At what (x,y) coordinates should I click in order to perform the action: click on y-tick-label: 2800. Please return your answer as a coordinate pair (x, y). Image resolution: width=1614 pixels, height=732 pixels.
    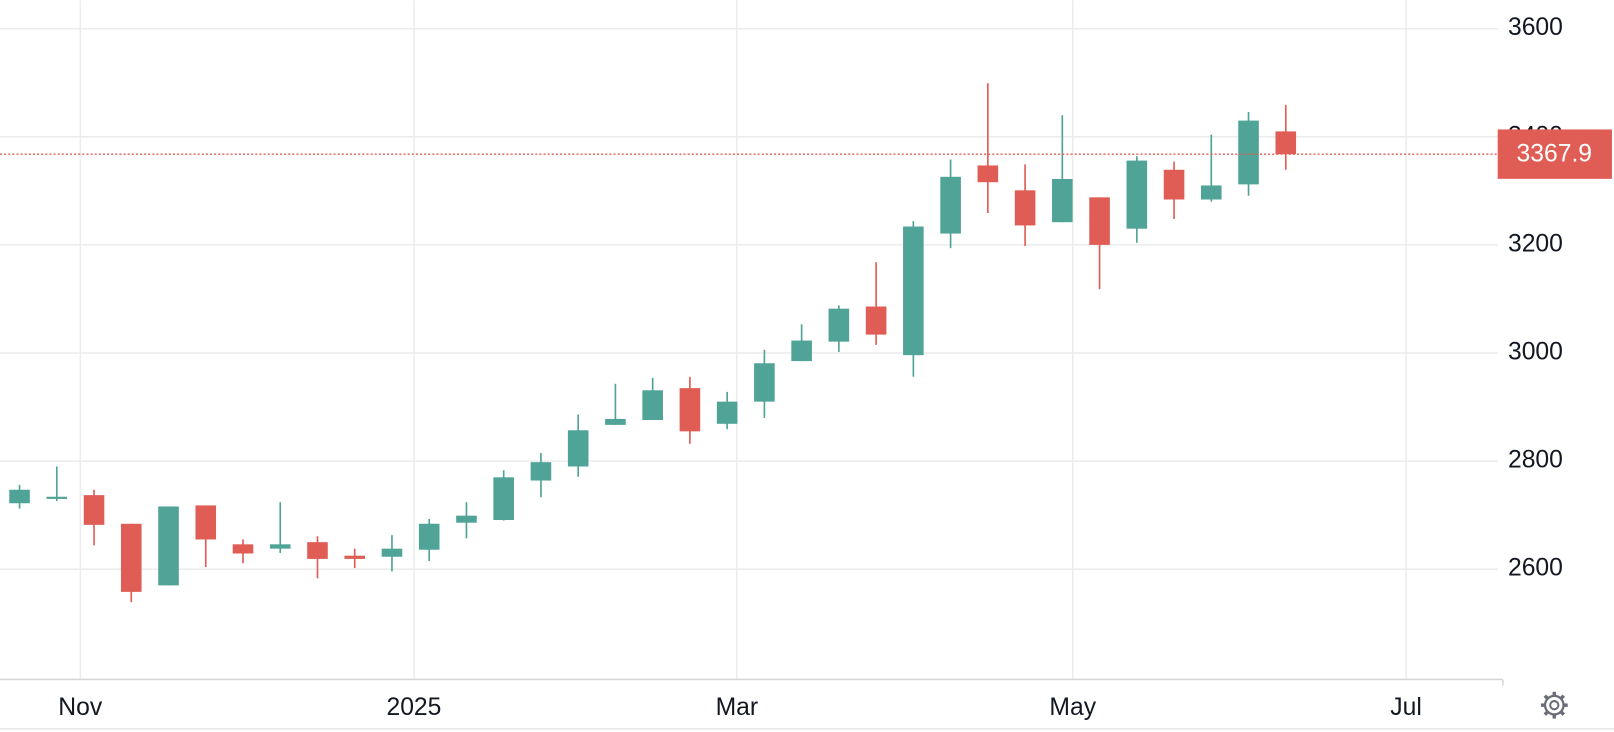
    Looking at the image, I should click on (1535, 460).